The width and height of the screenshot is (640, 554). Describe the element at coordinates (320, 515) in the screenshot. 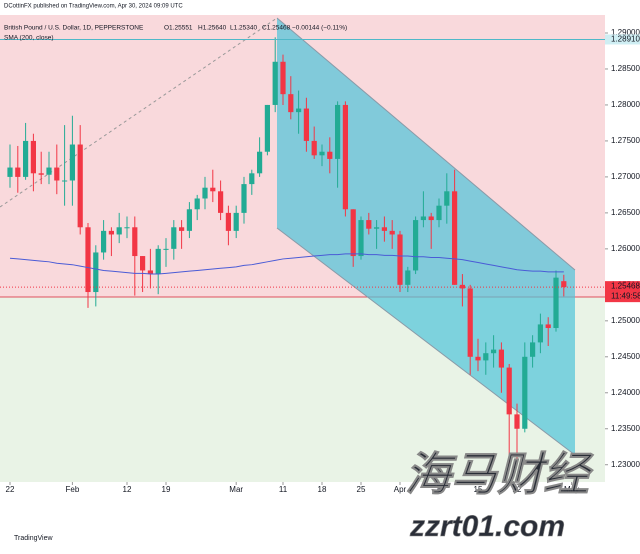

I see `time-axis-bg` at that location.